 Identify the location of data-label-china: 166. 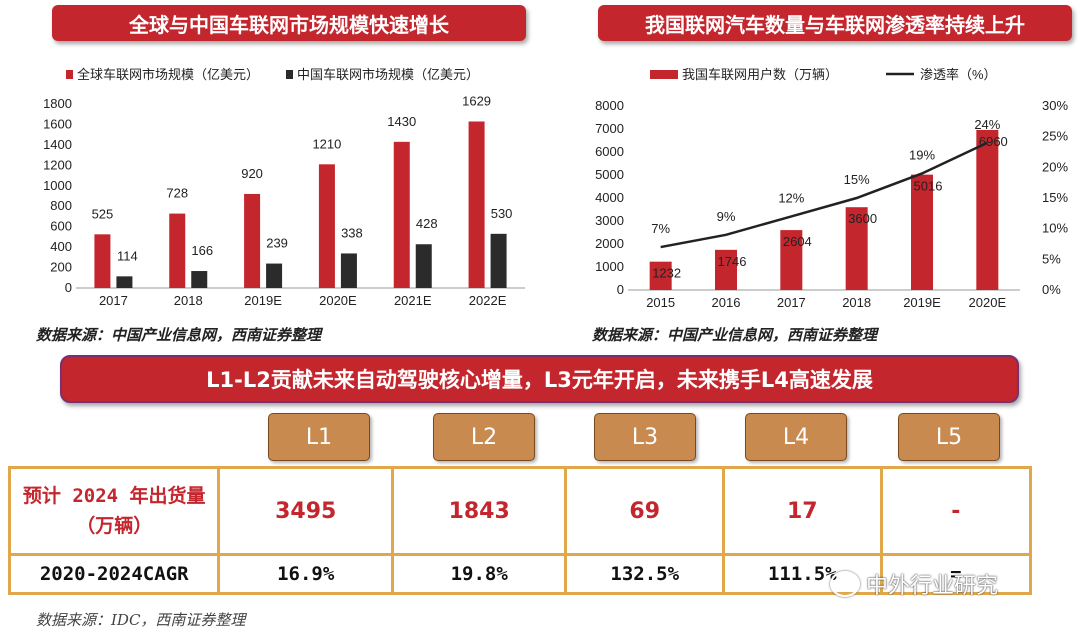
(202, 250).